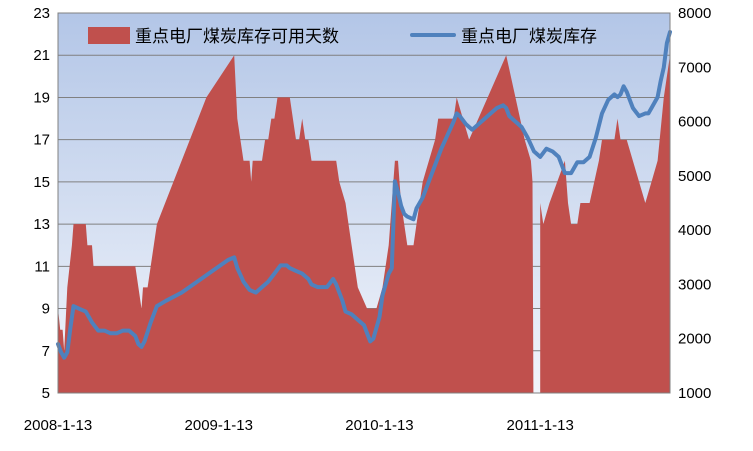 The height and width of the screenshot is (451, 753). Describe the element at coordinates (299, 425) in the screenshot. I see `x-axis-labels: 2008-1-13 2009-1-13 2010-1-13 2011-1-13` at that location.